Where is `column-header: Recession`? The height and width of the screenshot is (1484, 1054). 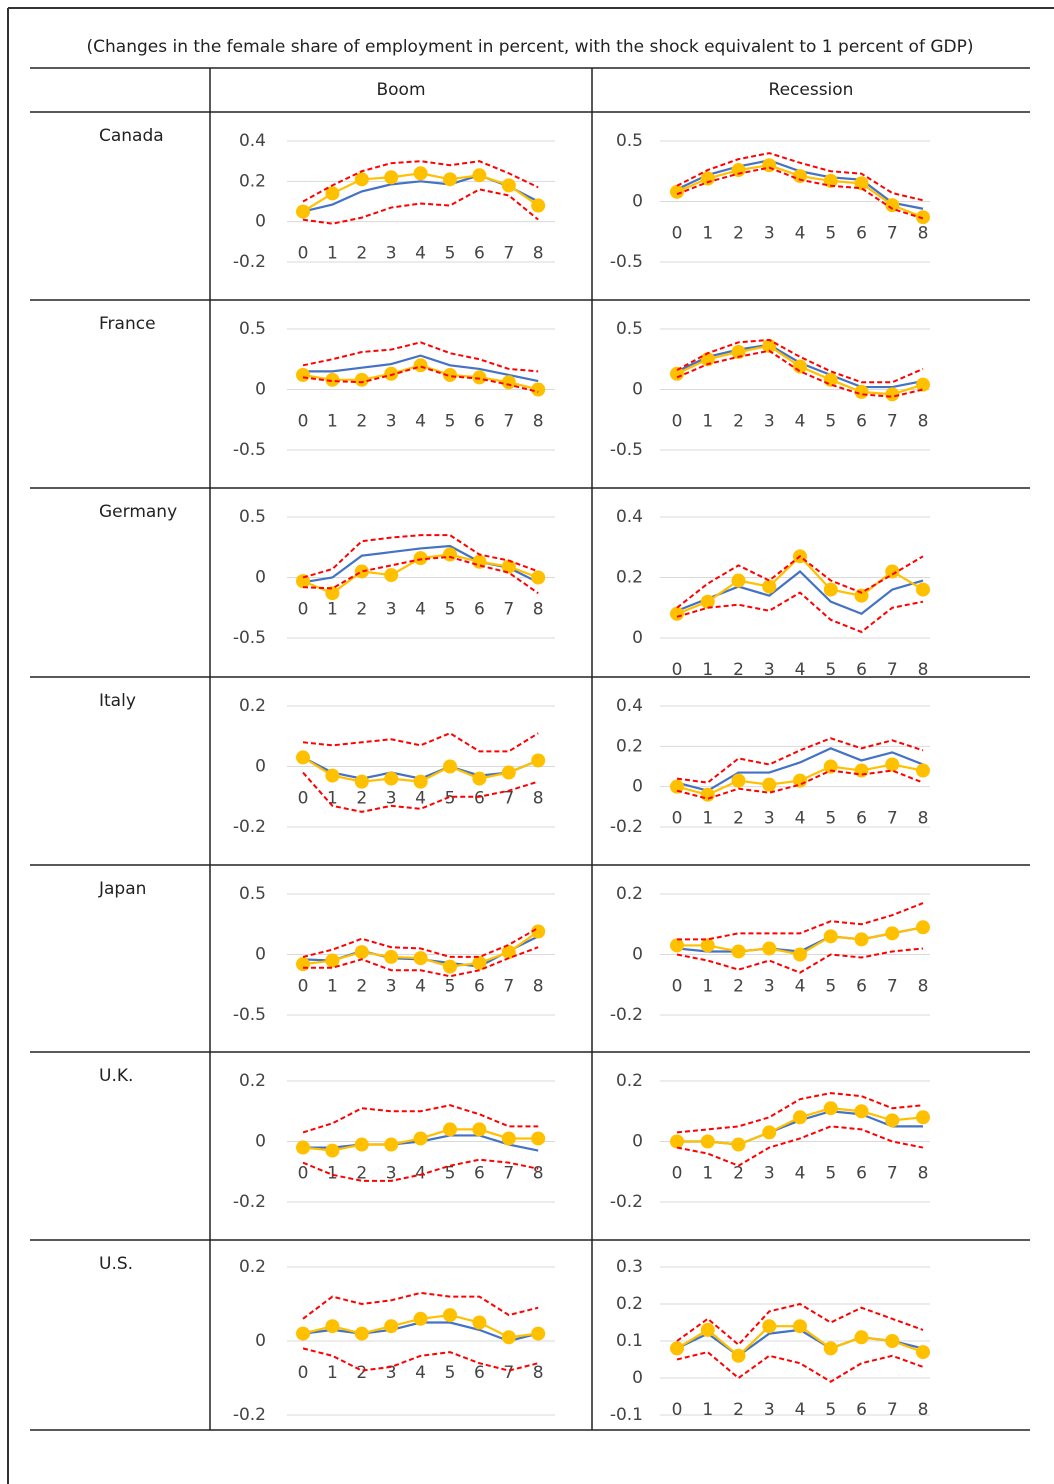
column-header: Recession is located at coordinates (811, 90).